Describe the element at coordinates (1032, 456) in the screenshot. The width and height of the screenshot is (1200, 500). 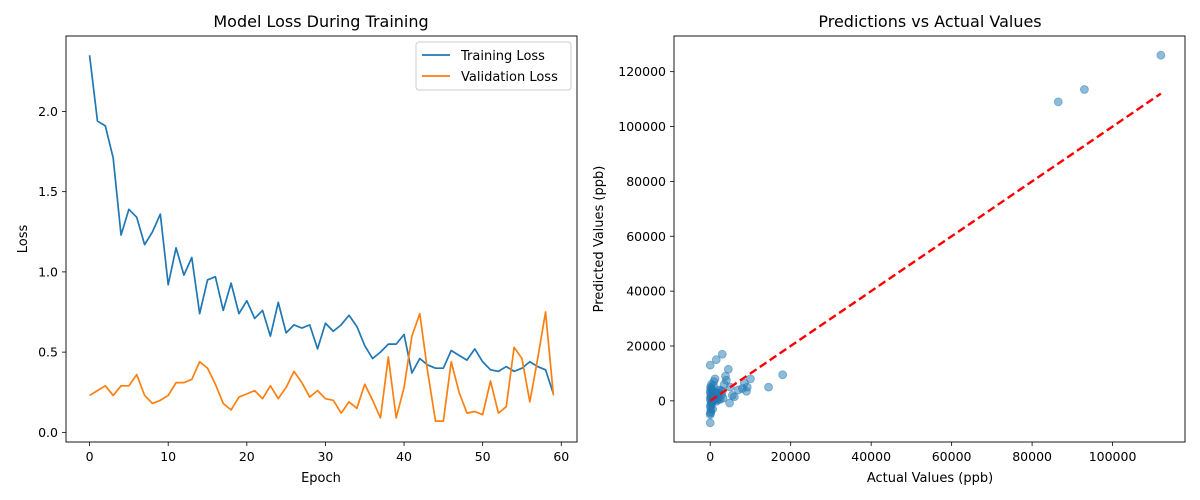
I see `x-tick-label: 80000` at that location.